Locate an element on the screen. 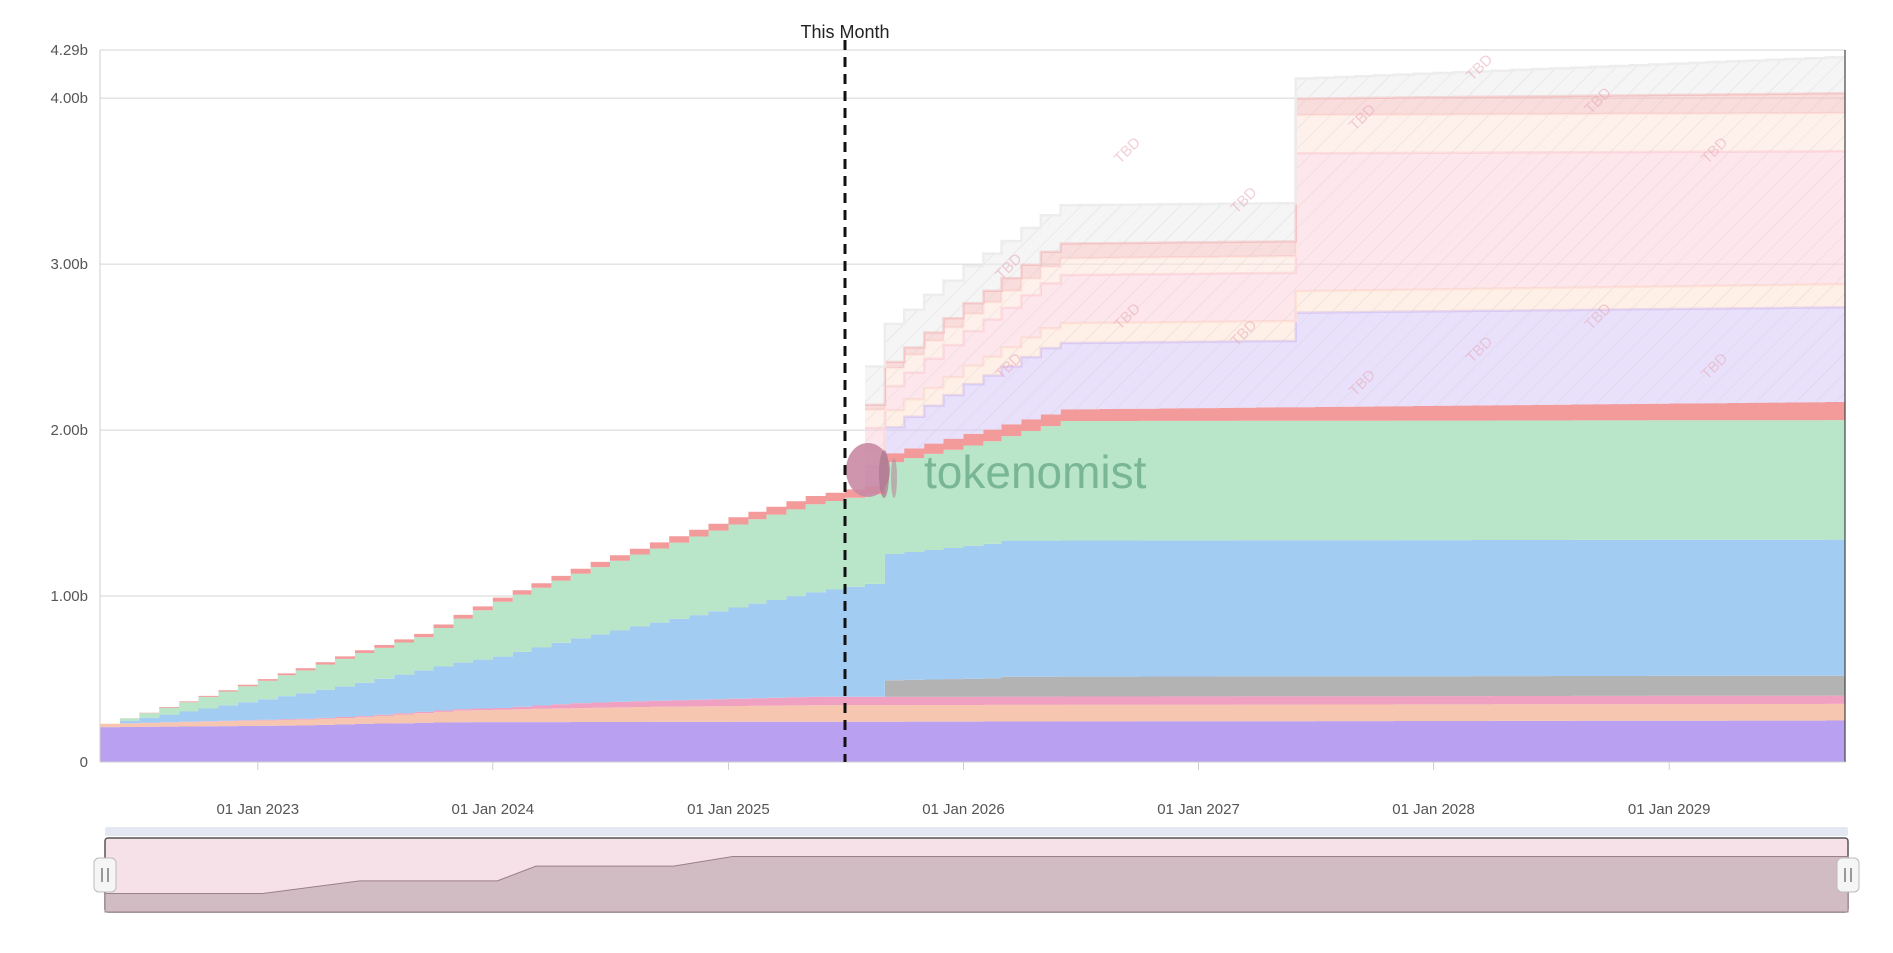 The image size is (1893, 953). this-month-marker: This Month is located at coordinates (845, 392).